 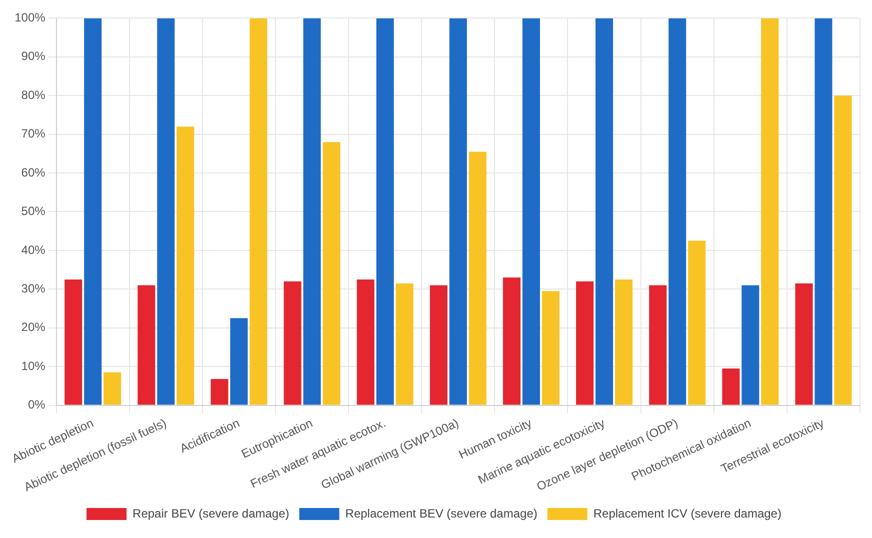 What do you see at coordinates (441, 513) in the screenshot?
I see `legend-label: Replacement BEV (severe damage)` at bounding box center [441, 513].